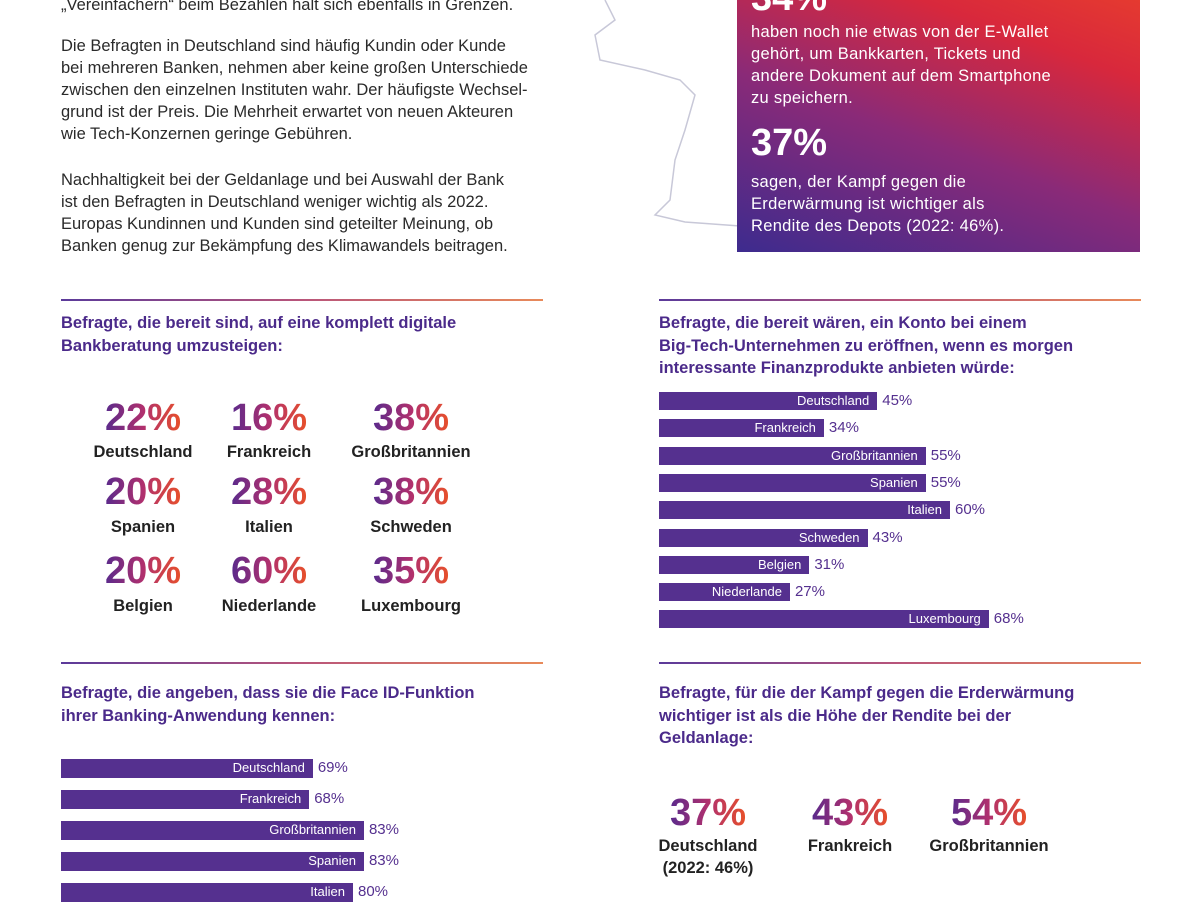 The height and width of the screenshot is (902, 1200). Describe the element at coordinates (143, 527) in the screenshot. I see `stat-label: Spanien` at that location.